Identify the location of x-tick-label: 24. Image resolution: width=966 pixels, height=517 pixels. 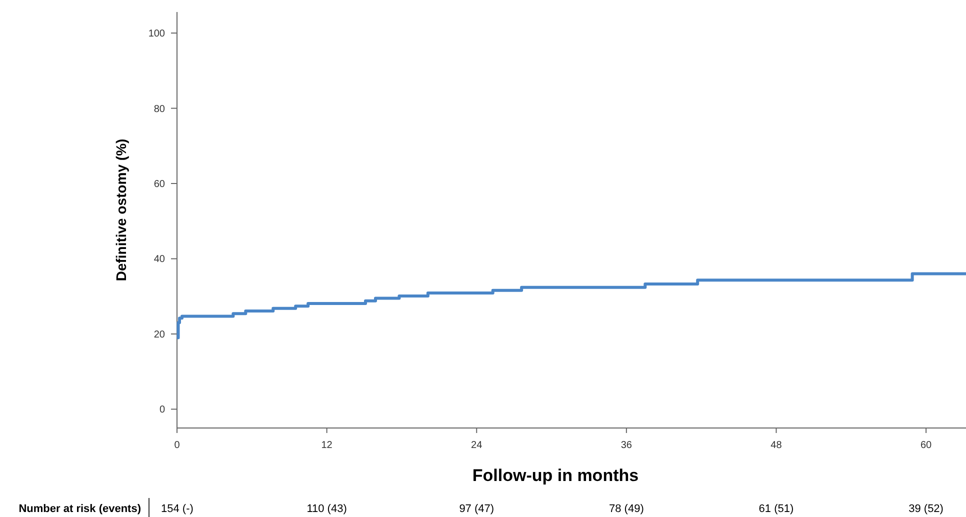
(477, 445).